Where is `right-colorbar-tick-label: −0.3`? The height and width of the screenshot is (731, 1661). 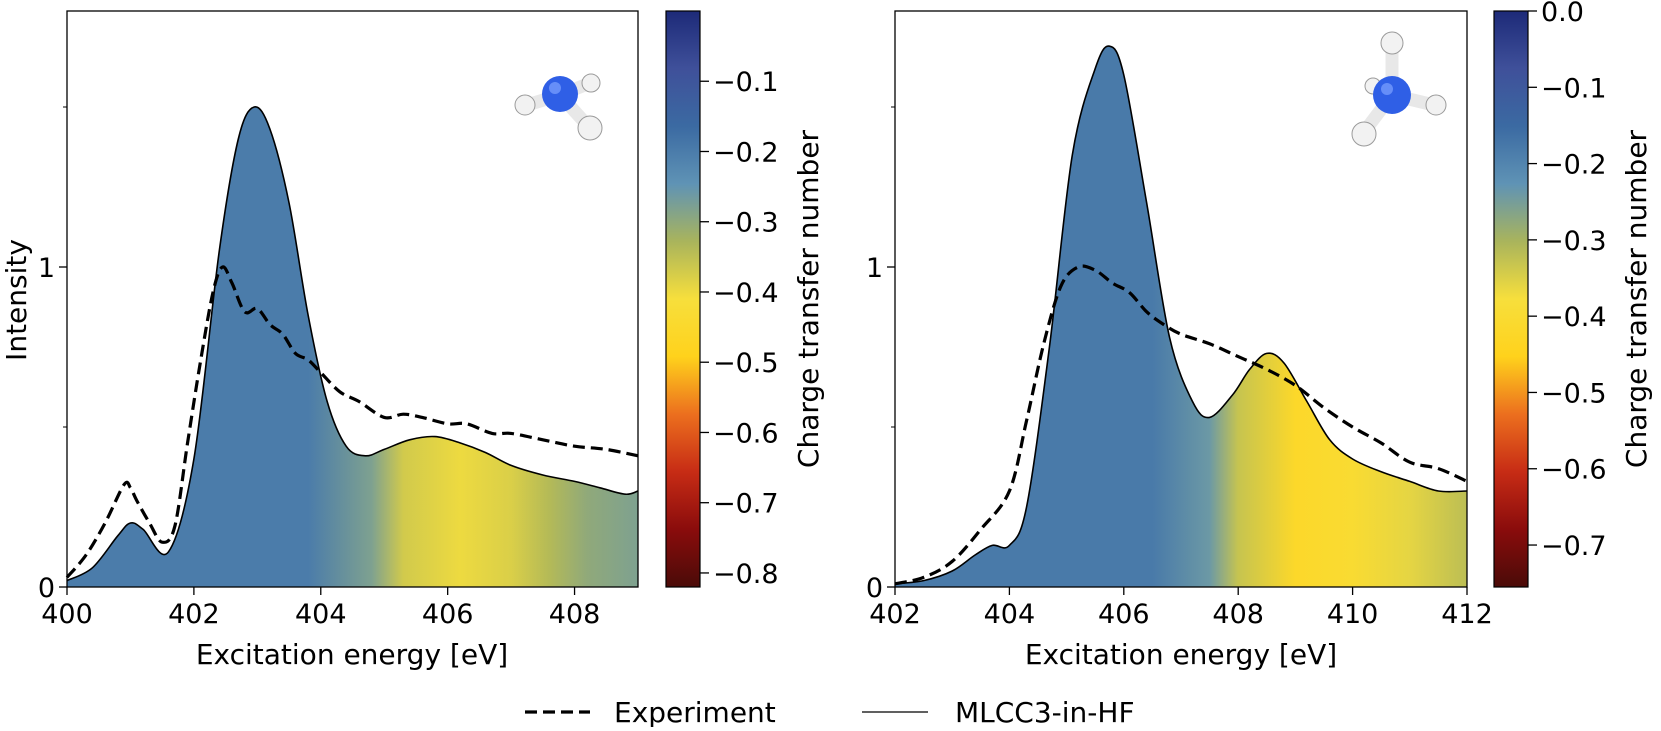 right-colorbar-tick-label: −0.3 is located at coordinates (1574, 241).